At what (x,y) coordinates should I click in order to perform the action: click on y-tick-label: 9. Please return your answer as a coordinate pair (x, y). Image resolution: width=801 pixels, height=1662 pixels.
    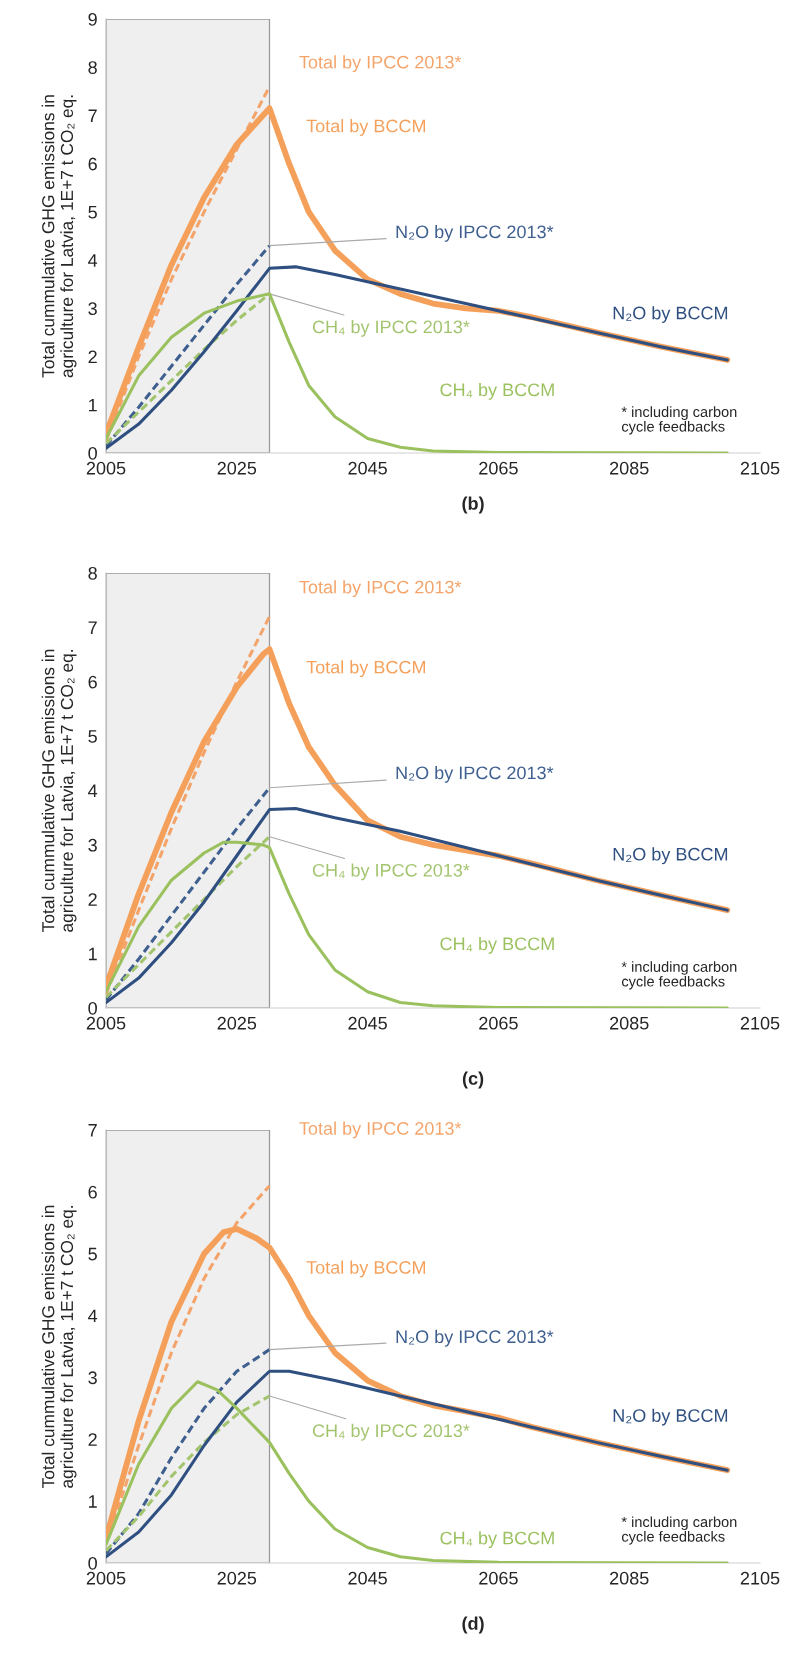
    Looking at the image, I should click on (92, 19).